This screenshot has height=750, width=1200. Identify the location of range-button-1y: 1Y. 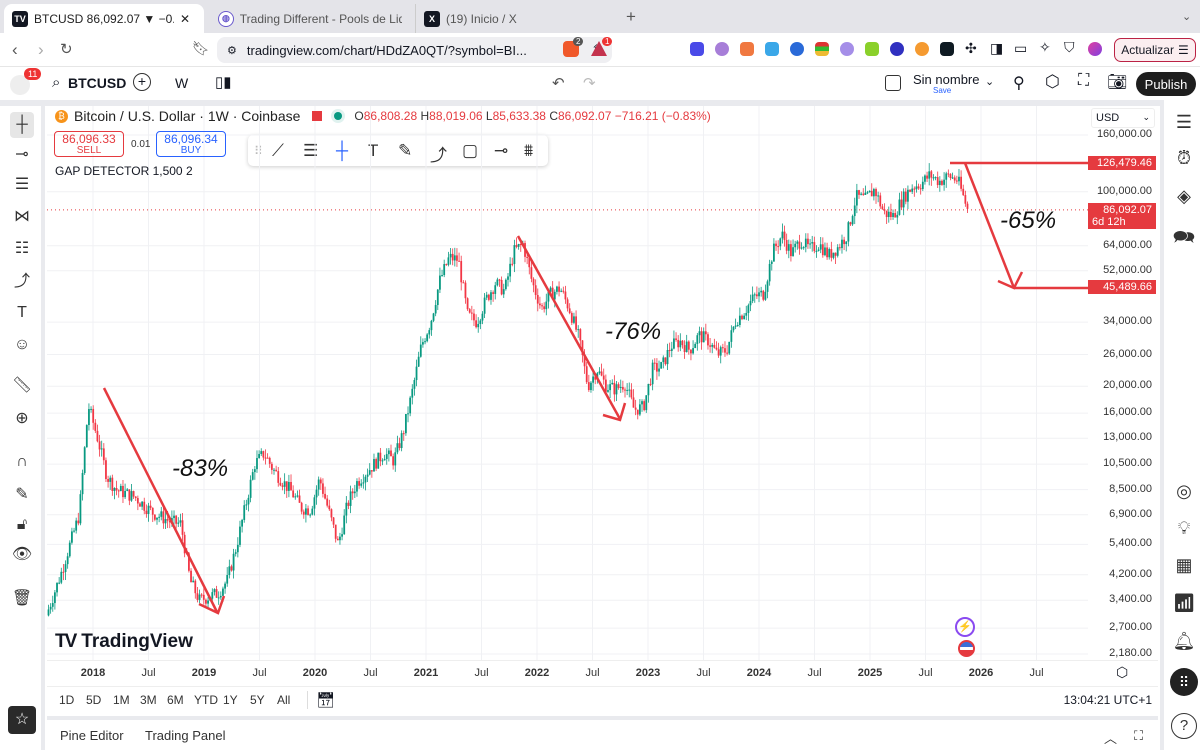
(230, 700).